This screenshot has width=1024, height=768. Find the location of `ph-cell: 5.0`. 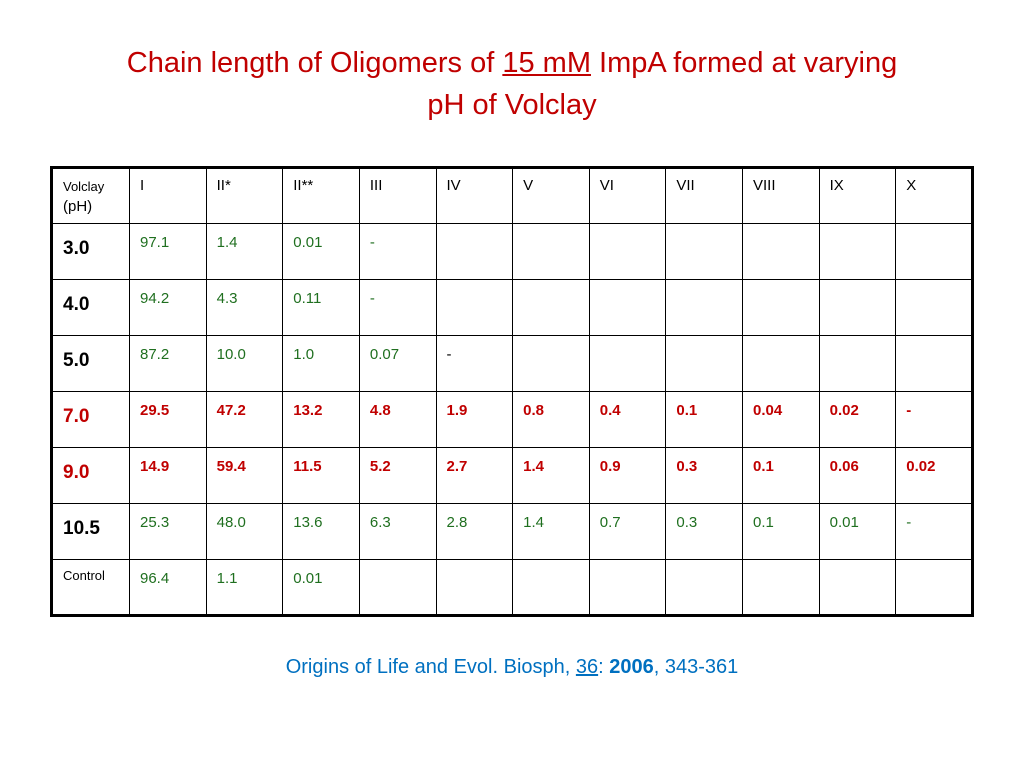

ph-cell: 5.0 is located at coordinates (90, 363).